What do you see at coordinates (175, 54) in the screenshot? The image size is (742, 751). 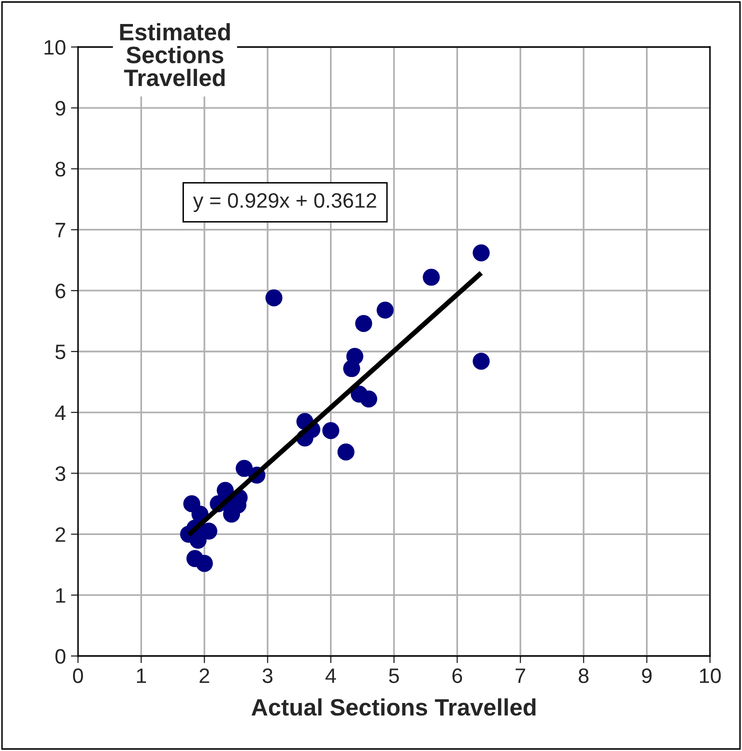 I see `y-axis-title: Estimated Sections Travelled` at bounding box center [175, 54].